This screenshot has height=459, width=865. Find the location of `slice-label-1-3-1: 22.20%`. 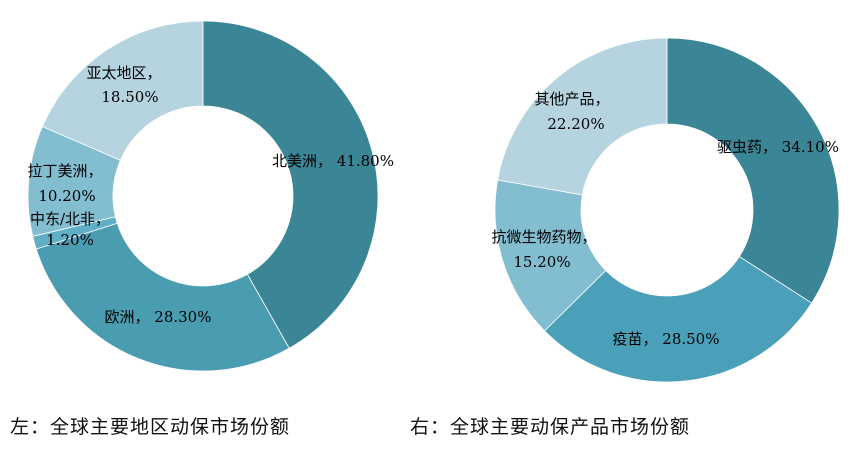

slice-label-1-3-1: 22.20% is located at coordinates (575, 124).